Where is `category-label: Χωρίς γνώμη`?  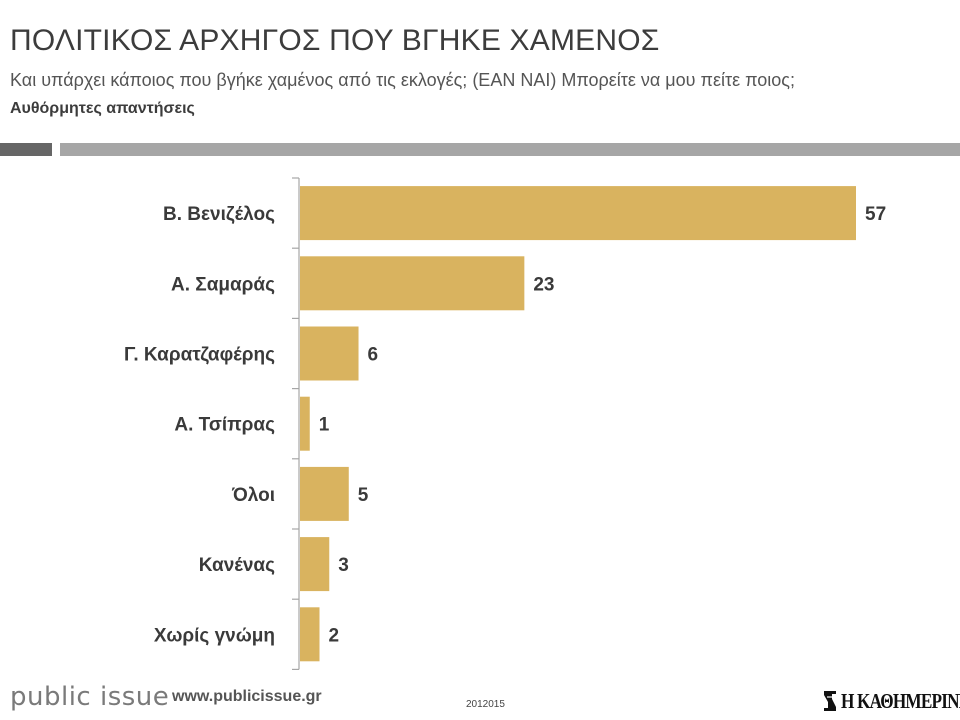 category-label: Χωρίς γνώμη is located at coordinates (214, 635).